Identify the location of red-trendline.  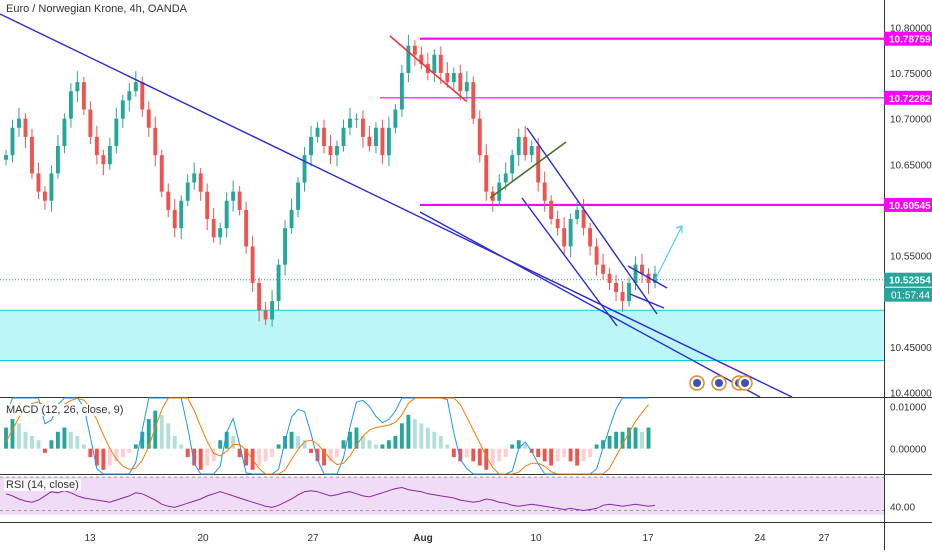
(428, 68).